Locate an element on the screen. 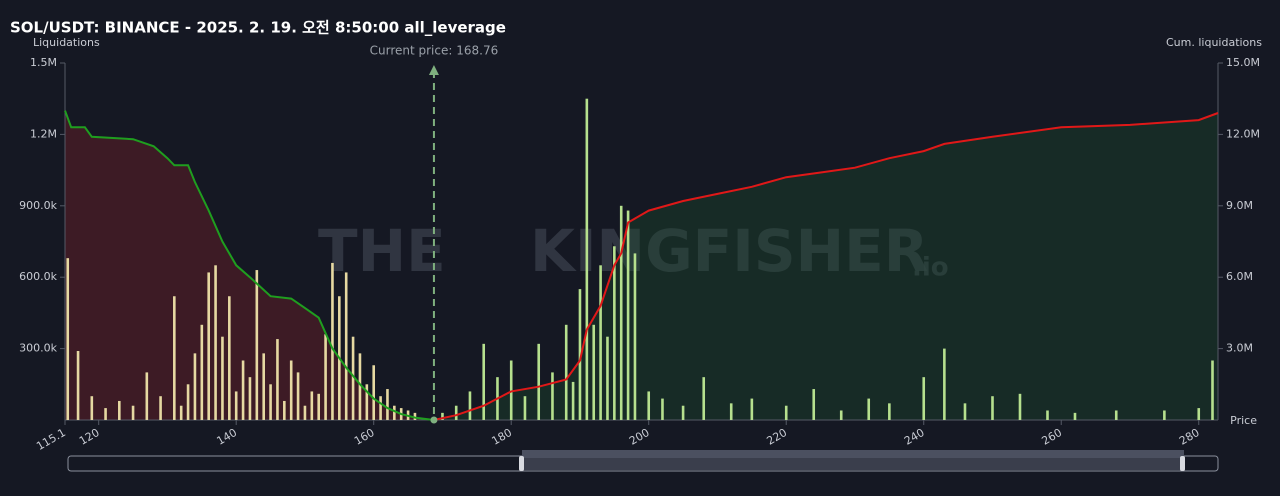 The image size is (1280, 496). y2-tick-label: 6.0M is located at coordinates (1239, 276).